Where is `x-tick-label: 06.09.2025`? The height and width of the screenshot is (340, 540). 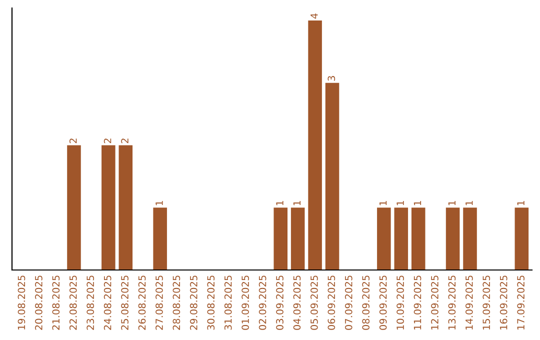 x-tick-label: 06.09.2025 is located at coordinates (332, 303).